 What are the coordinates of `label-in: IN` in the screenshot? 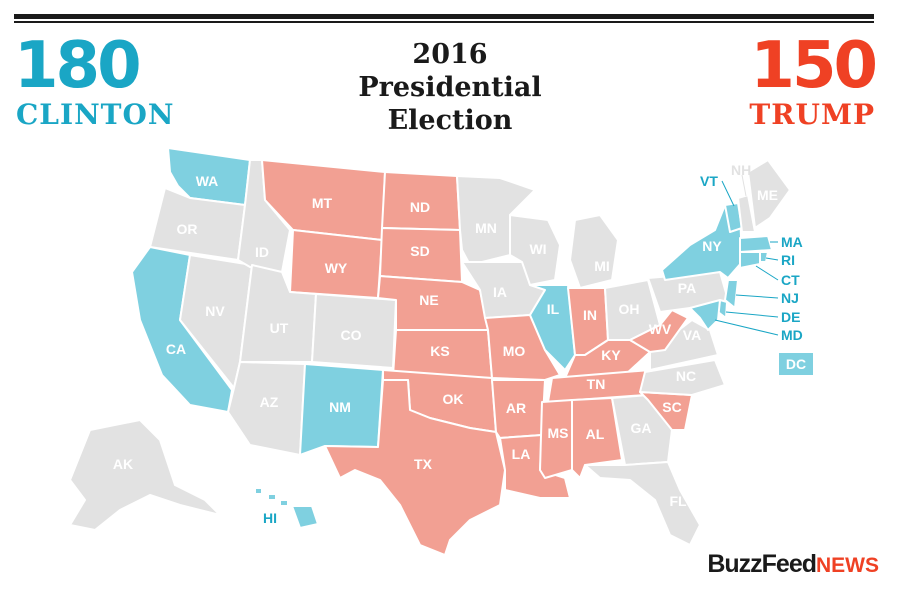 It's located at (590, 315).